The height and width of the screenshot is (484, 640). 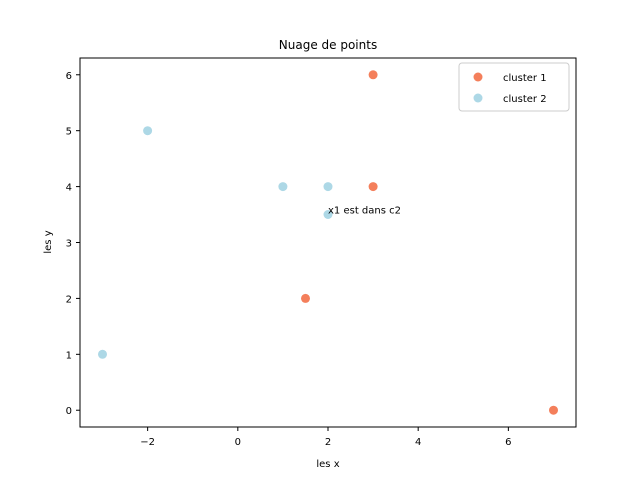 What do you see at coordinates (69, 132) in the screenshot?
I see `y-tick-label: 5` at bounding box center [69, 132].